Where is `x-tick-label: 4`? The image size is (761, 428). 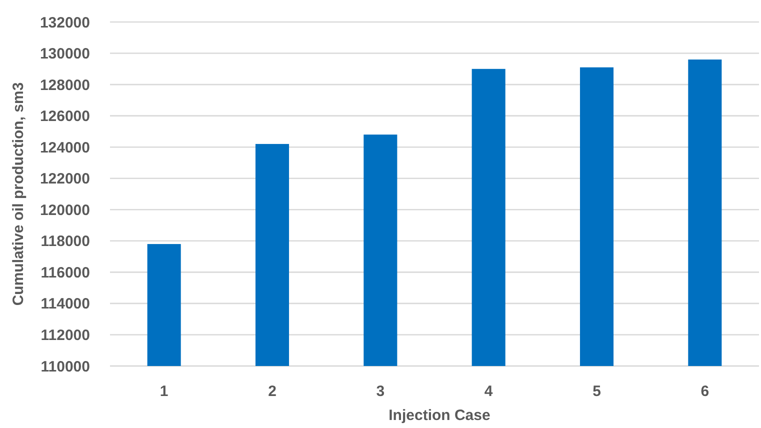 x-tick-label: 4 is located at coordinates (489, 391).